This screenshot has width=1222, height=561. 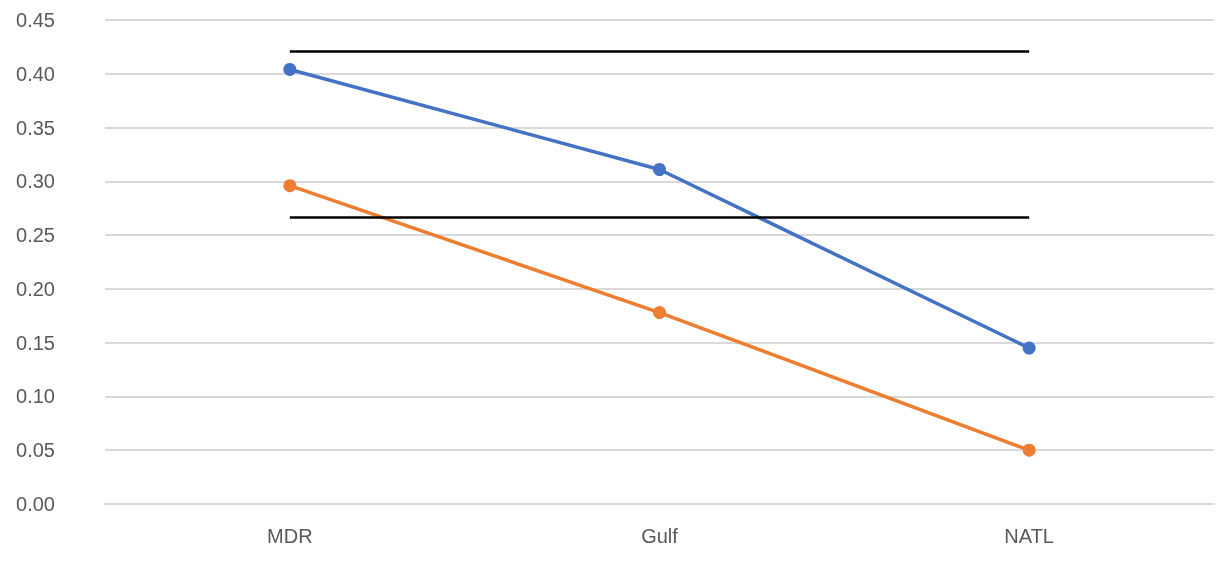 I want to click on y-tick-label: 0.45, so click(x=35, y=20).